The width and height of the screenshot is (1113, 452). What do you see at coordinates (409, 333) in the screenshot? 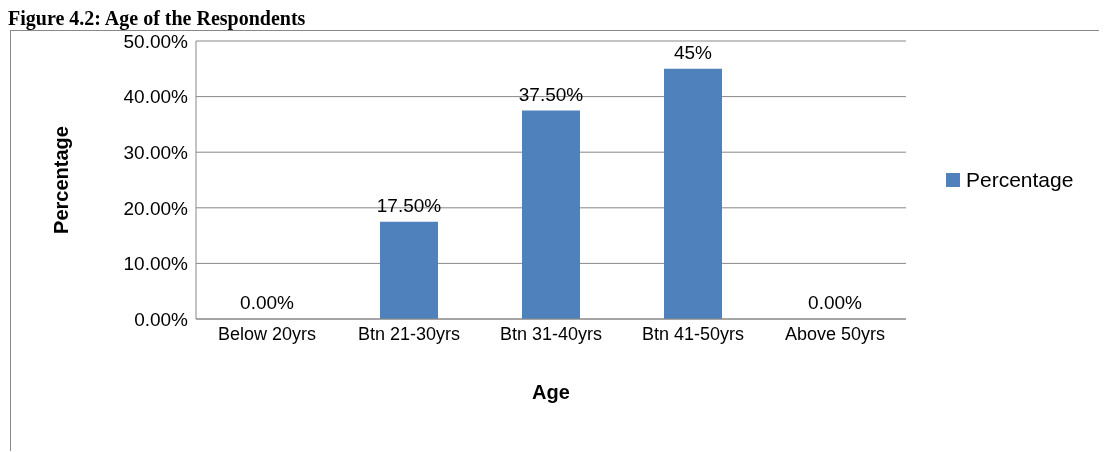
I see `x-tick-label: Btn 21-30yrs` at bounding box center [409, 333].